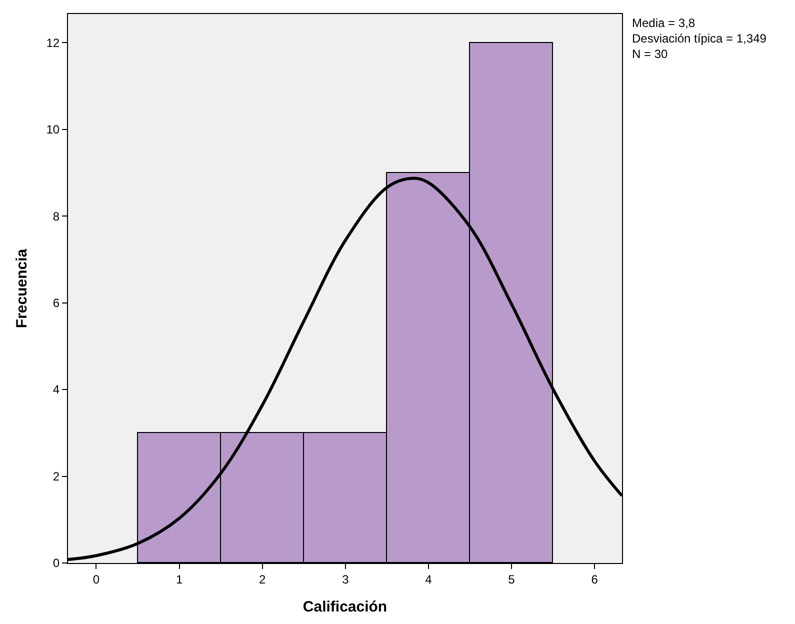 Image resolution: width=795 pixels, height=624 pixels. I want to click on y-tick-label: 4, so click(56, 389).